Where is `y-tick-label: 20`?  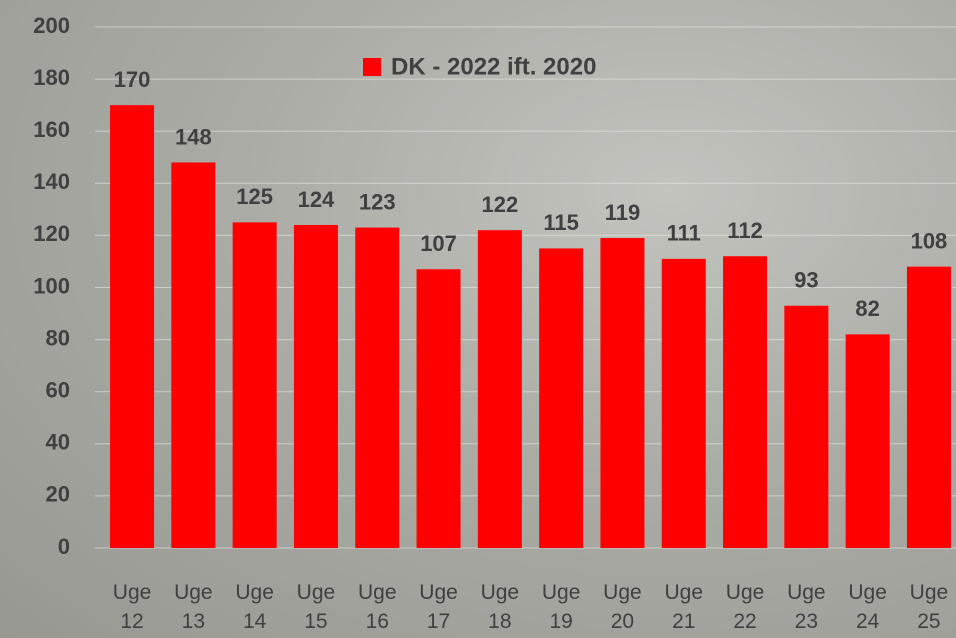 y-tick-label: 20 is located at coordinates (58, 494).